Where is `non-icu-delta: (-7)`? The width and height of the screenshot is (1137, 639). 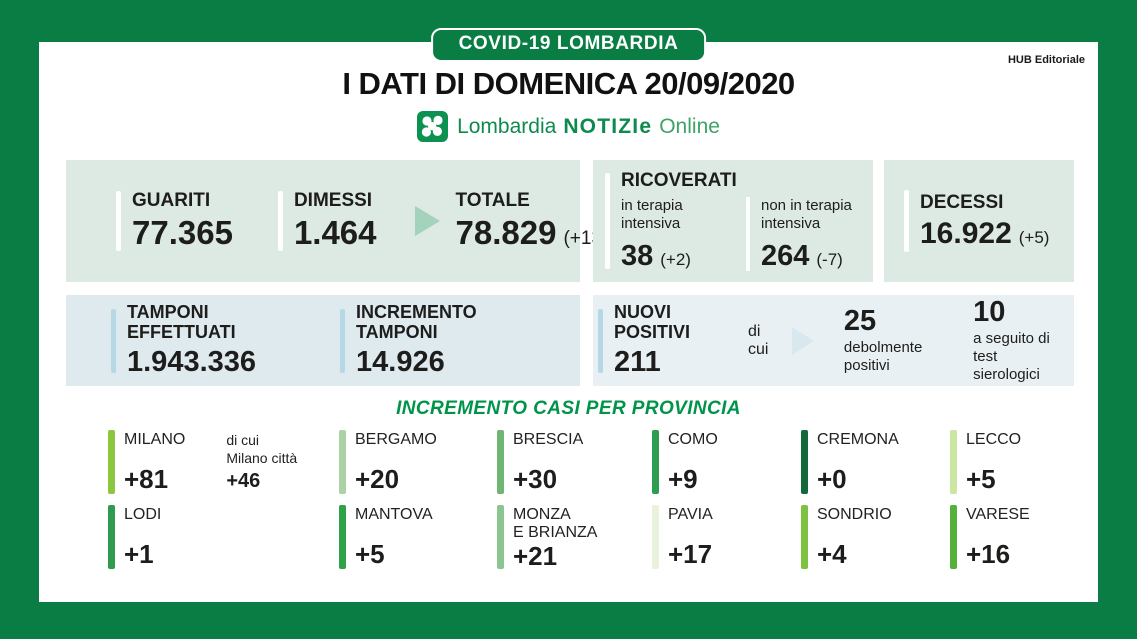 non-icu-delta: (-7) is located at coordinates (829, 259).